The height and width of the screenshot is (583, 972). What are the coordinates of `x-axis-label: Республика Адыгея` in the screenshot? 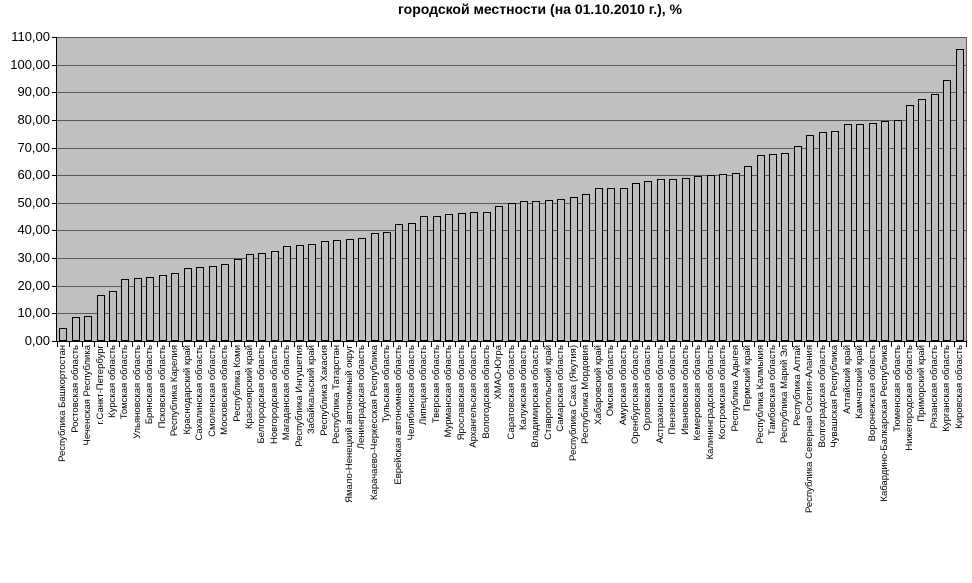 It's located at (735, 388).